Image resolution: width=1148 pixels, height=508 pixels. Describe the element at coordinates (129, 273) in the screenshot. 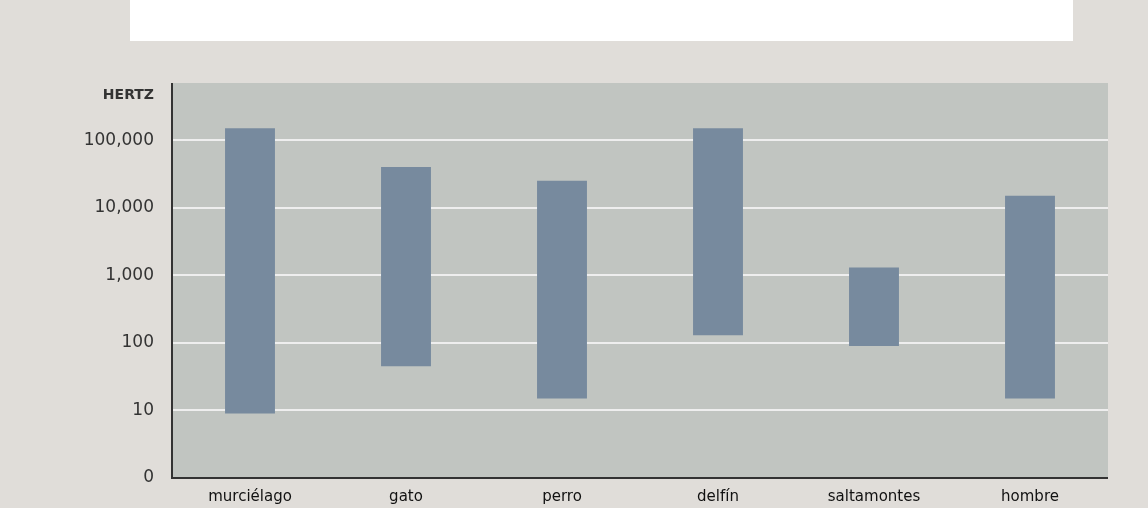

I see `y-tick-label: 1,000` at that location.